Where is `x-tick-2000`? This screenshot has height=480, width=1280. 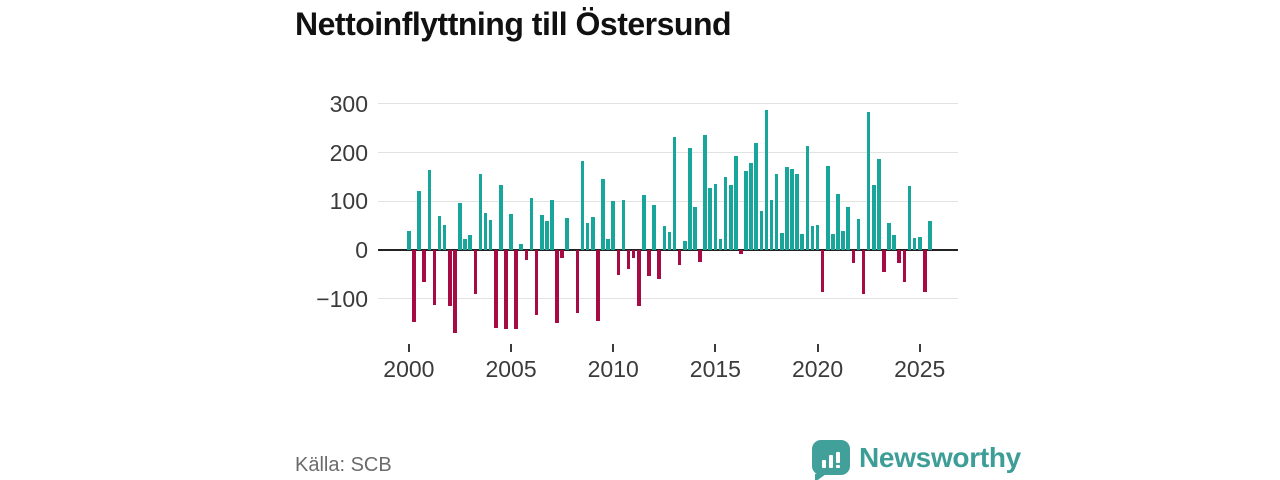 x-tick-2000 is located at coordinates (408, 348).